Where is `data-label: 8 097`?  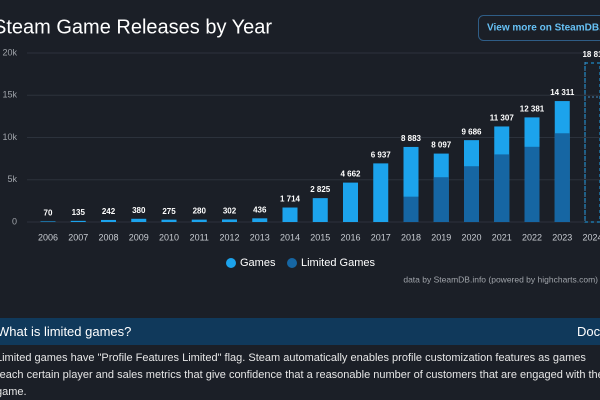
data-label: 8 097 is located at coordinates (441, 145).